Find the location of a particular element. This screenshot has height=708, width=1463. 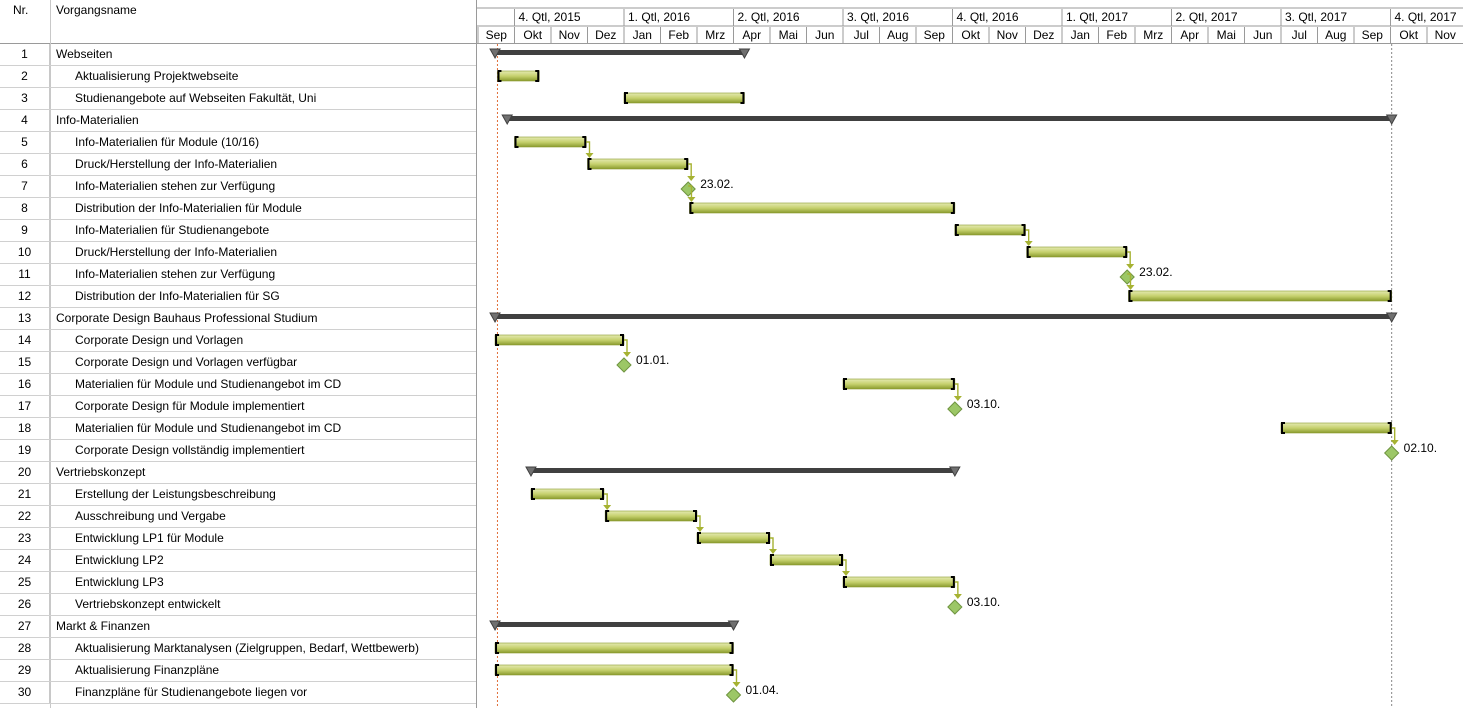

row-number: 20 is located at coordinates (25, 472).